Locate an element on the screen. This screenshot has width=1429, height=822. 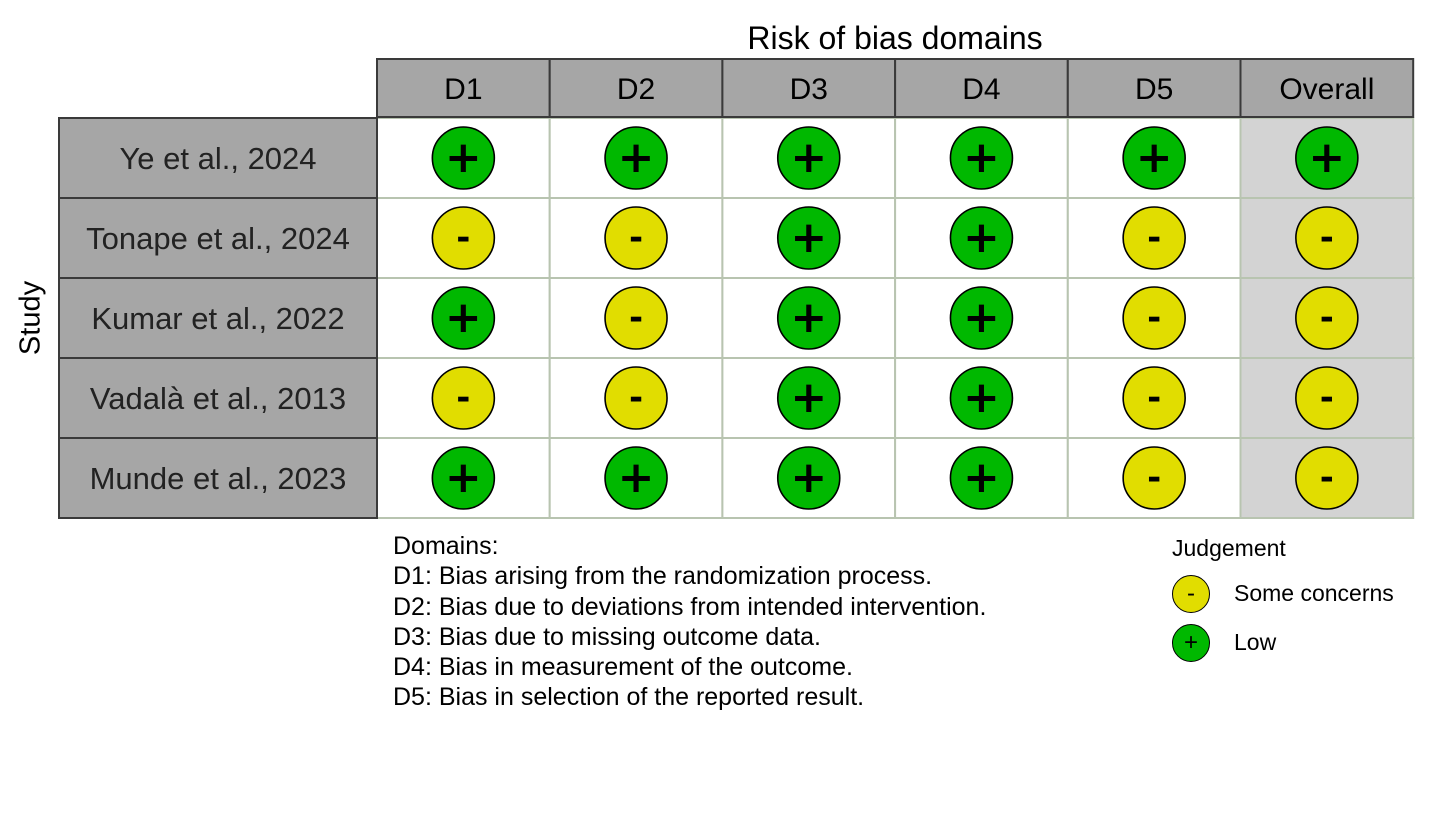
low-risk-icon: + is located at coordinates (1191, 642).